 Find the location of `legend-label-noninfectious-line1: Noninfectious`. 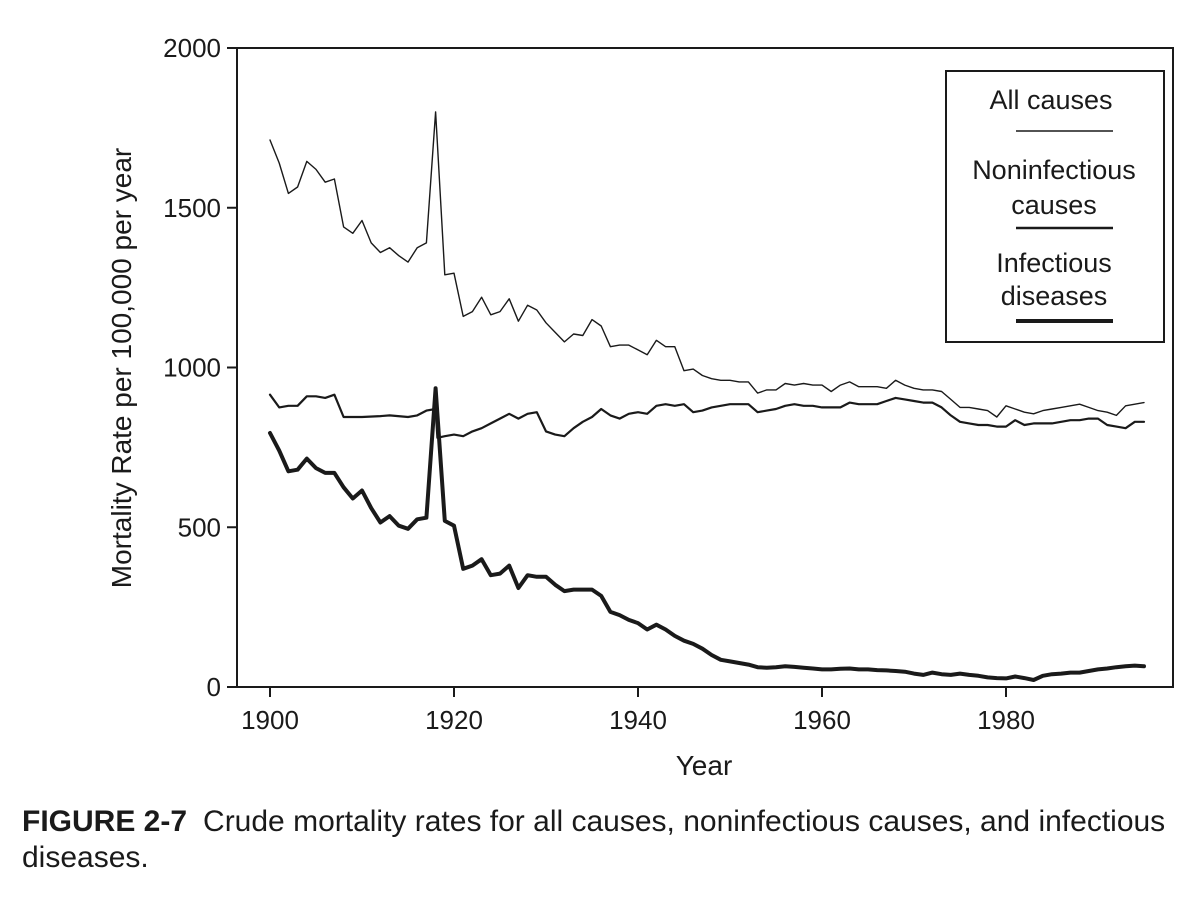

legend-label-noninfectious-line1: Noninfectious is located at coordinates (1054, 170).